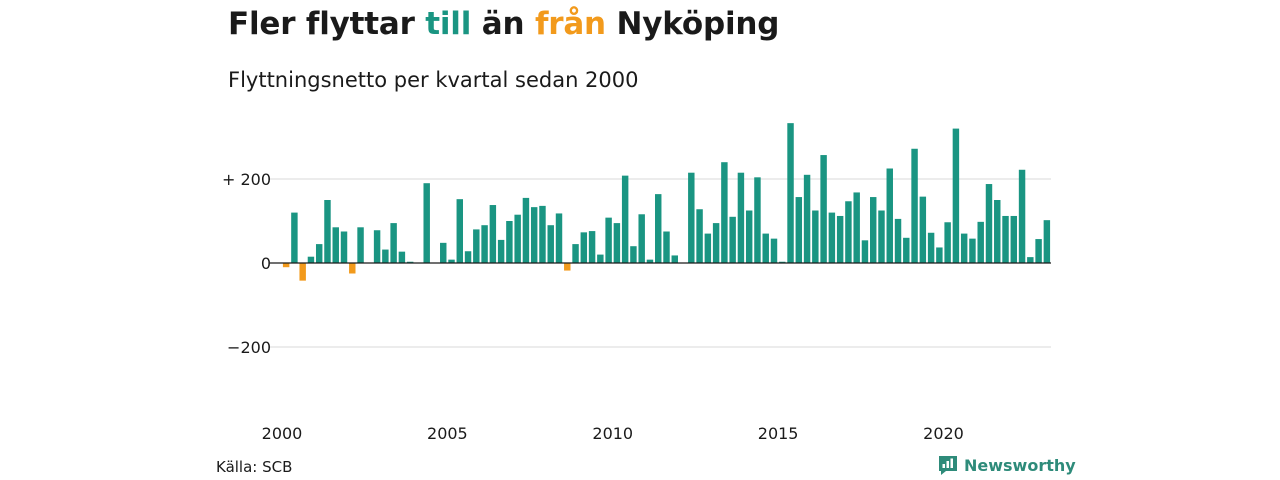  Describe the element at coordinates (778, 433) in the screenshot. I see `x-tick-label: 2015` at that location.